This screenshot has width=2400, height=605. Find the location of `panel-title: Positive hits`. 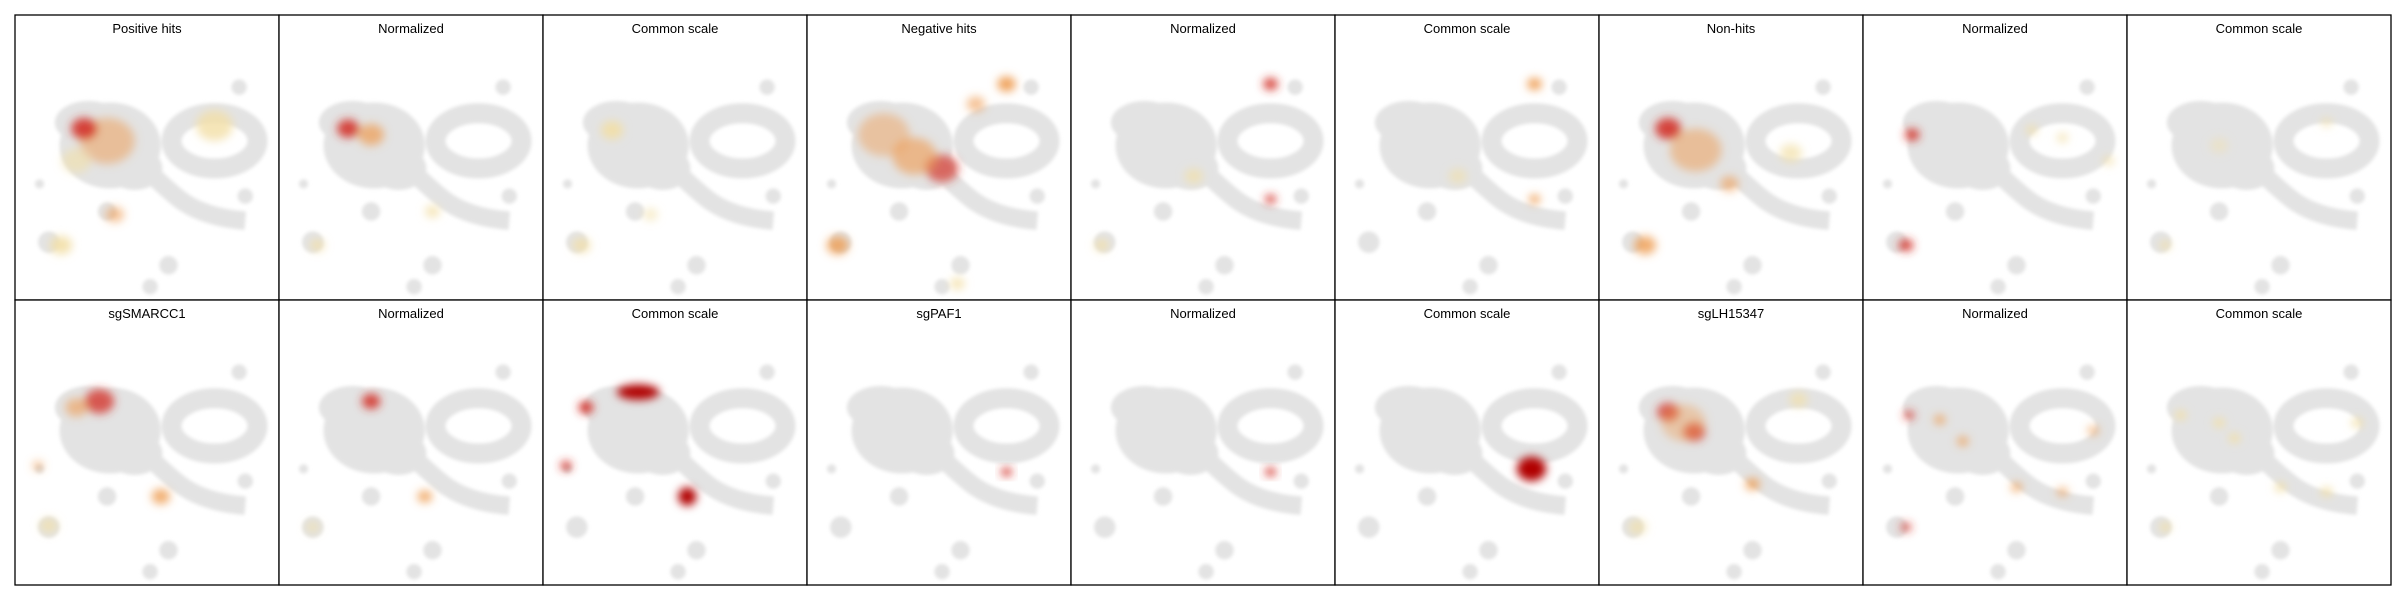

panel-title: Positive hits is located at coordinates (147, 28).